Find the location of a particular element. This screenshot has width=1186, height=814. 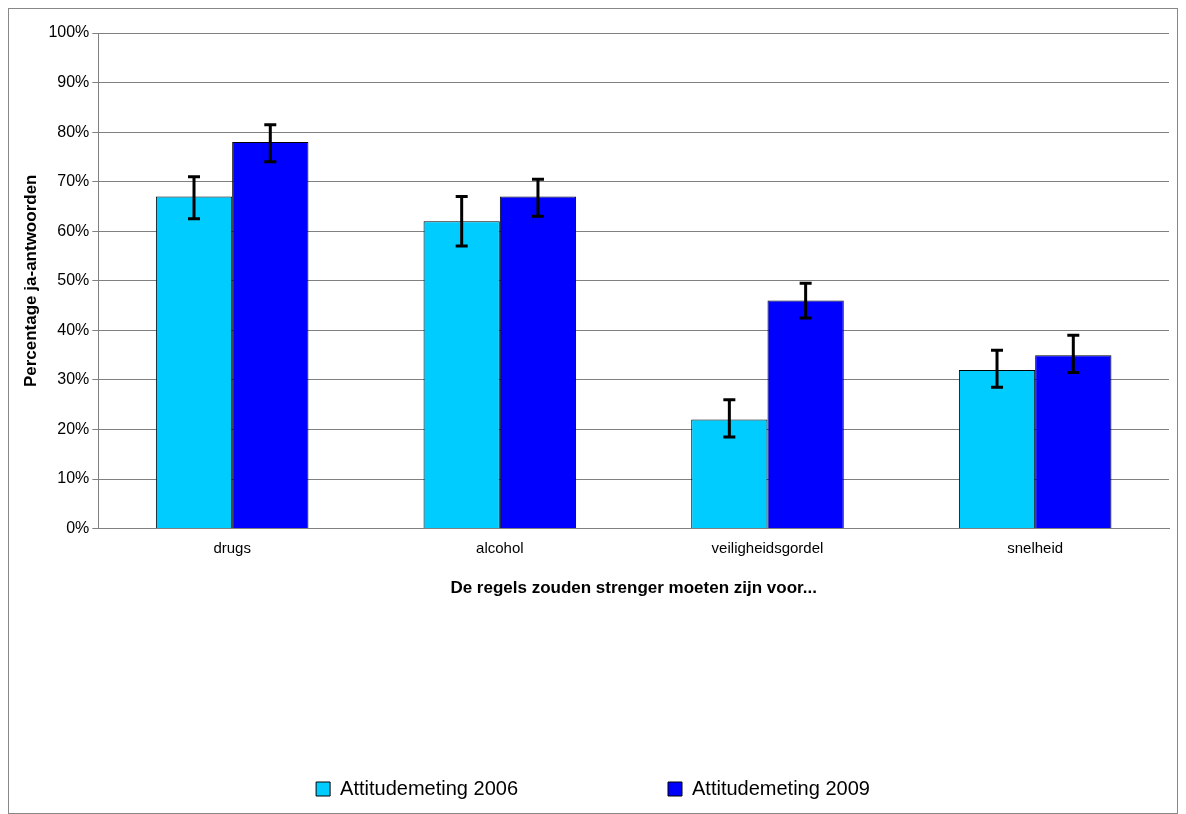

x-tick-label: drugs is located at coordinates (232, 547).